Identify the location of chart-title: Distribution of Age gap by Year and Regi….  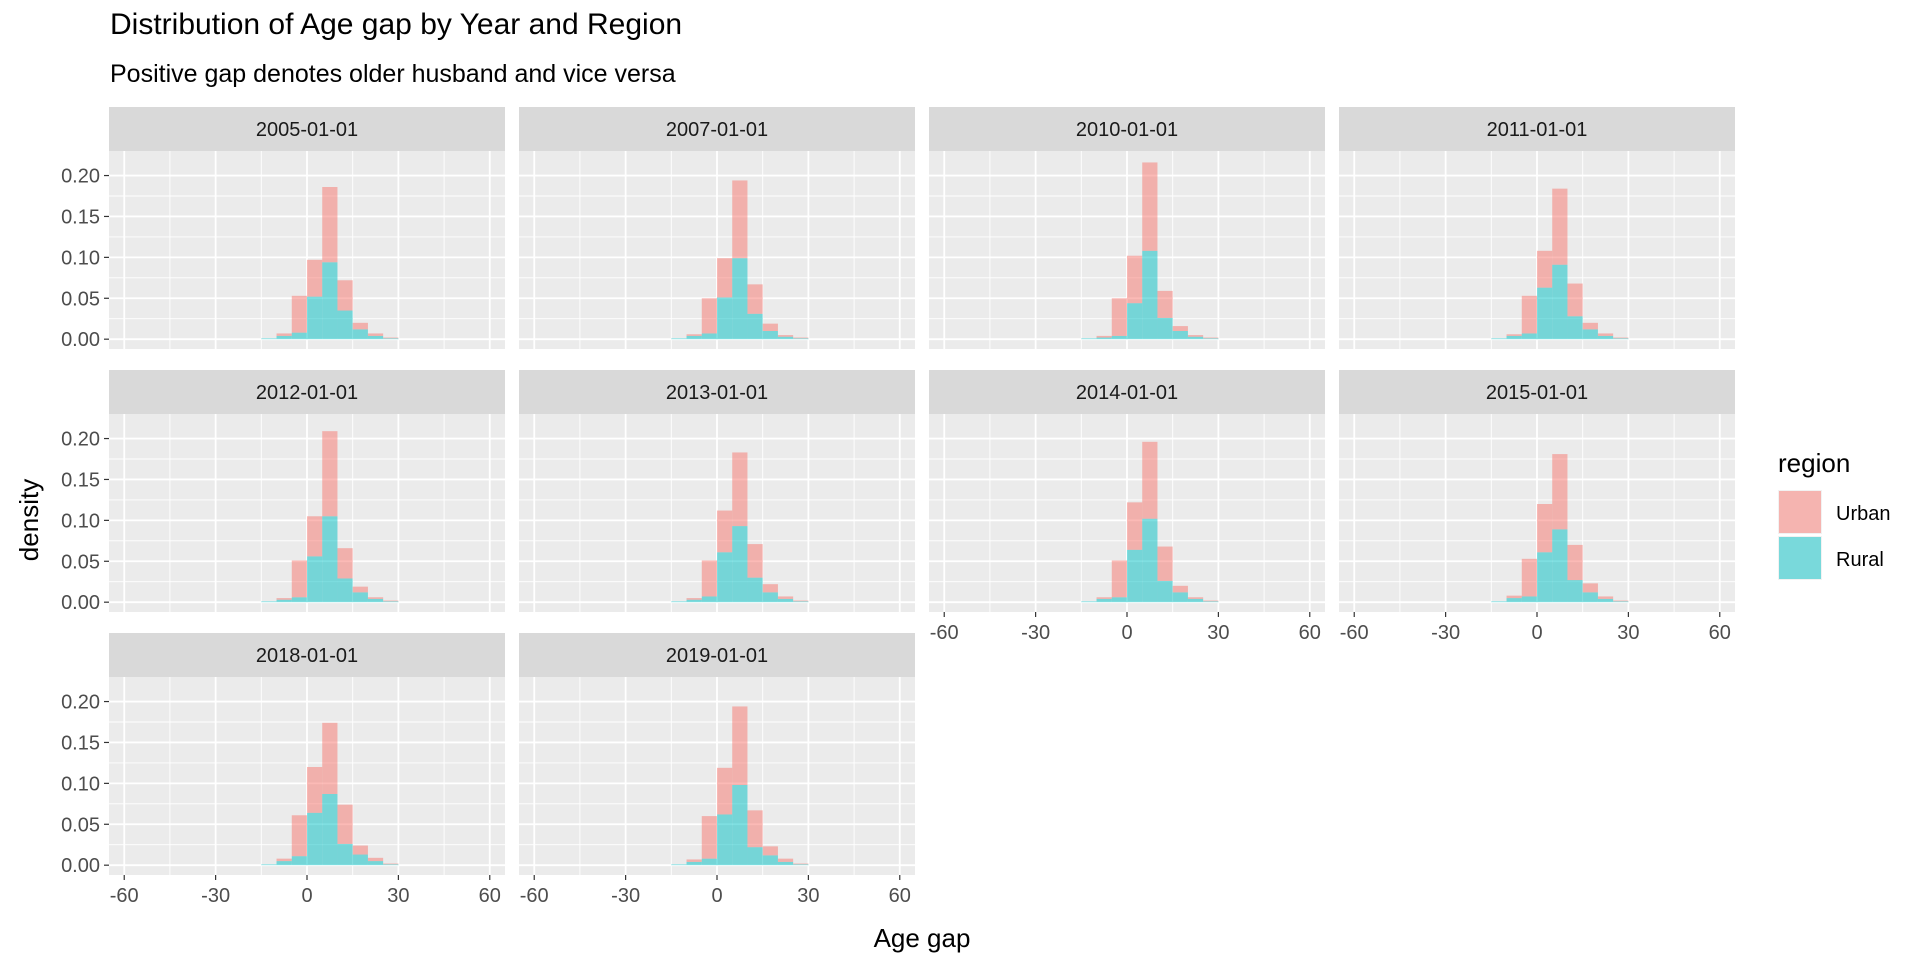
(396, 24).